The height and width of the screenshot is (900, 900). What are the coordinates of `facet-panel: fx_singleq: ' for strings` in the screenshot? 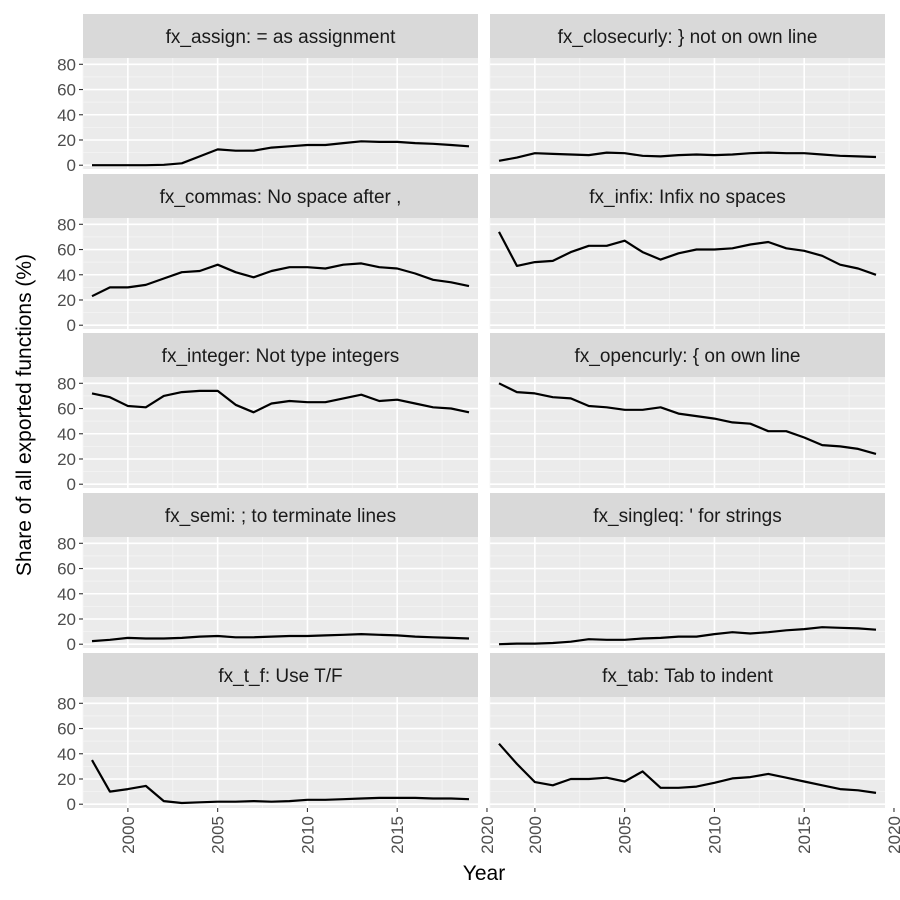 It's located at (687, 570).